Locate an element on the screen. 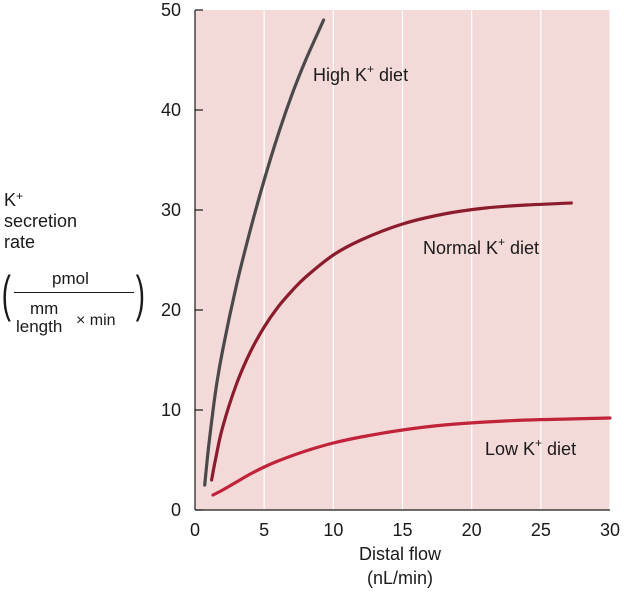  label-normal-k-diet: Normal K+ diet is located at coordinates (481, 246).